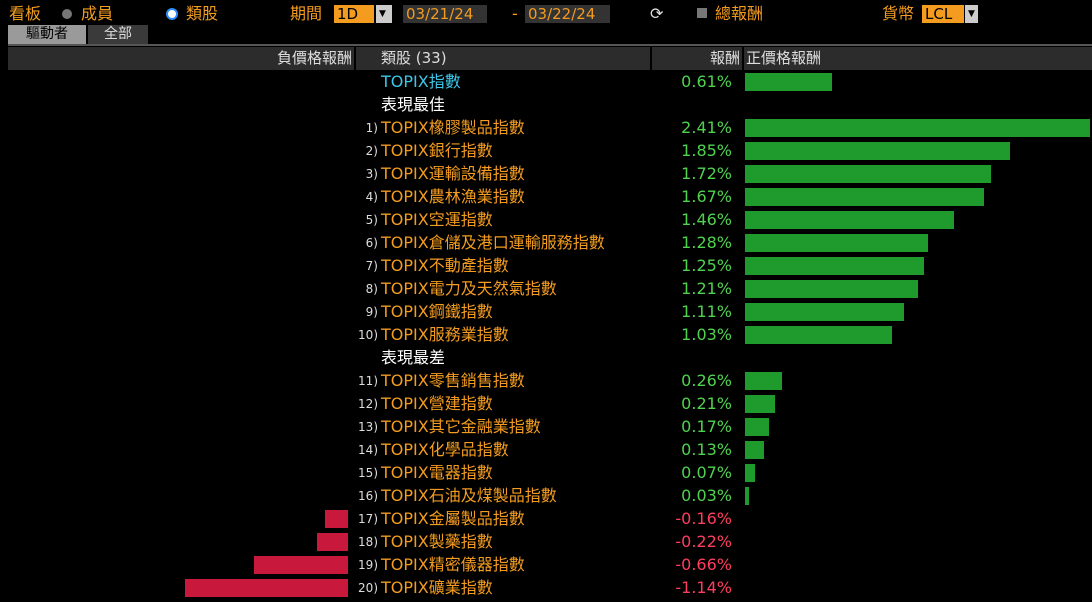 This screenshot has width=1092, height=602. I want to click on sector-name: TOPIX營建指數, so click(437, 403).